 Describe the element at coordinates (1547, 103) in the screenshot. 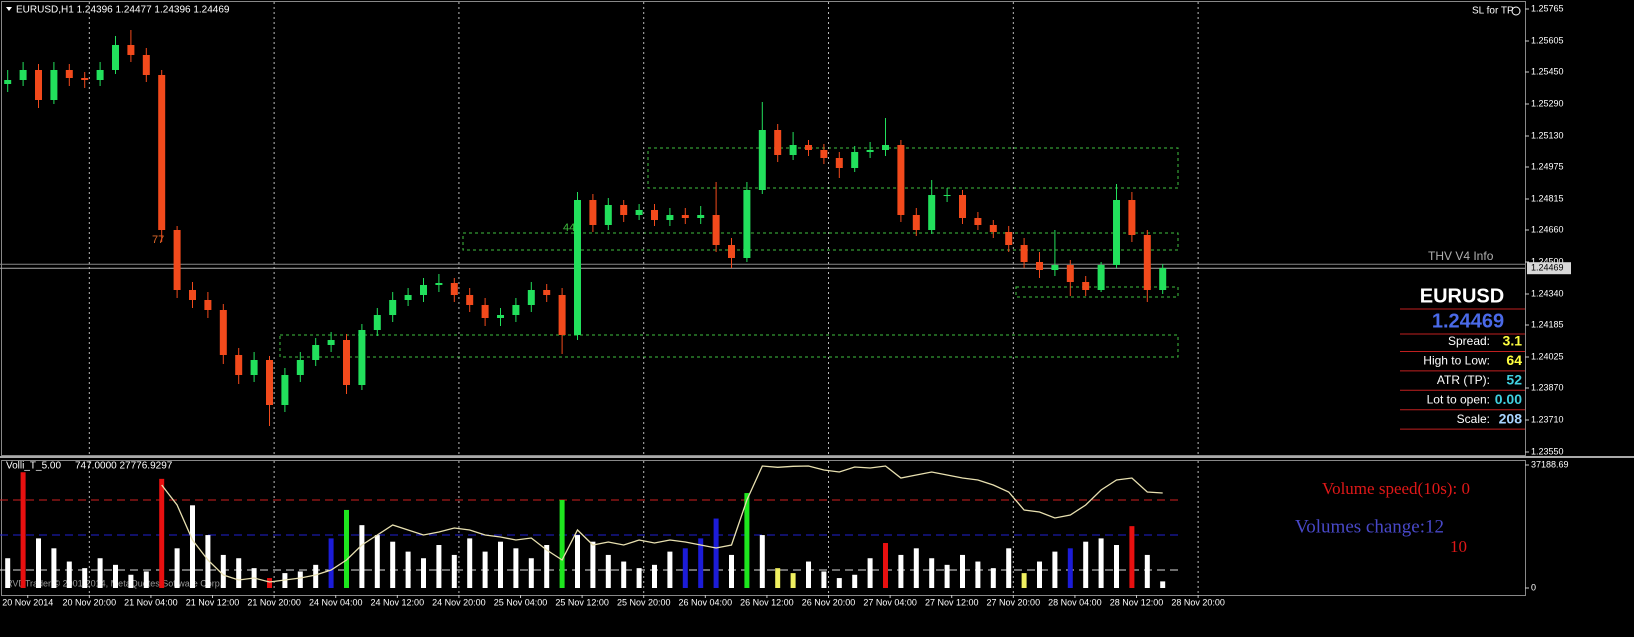

I see `y-tick-label: 1.25290` at that location.